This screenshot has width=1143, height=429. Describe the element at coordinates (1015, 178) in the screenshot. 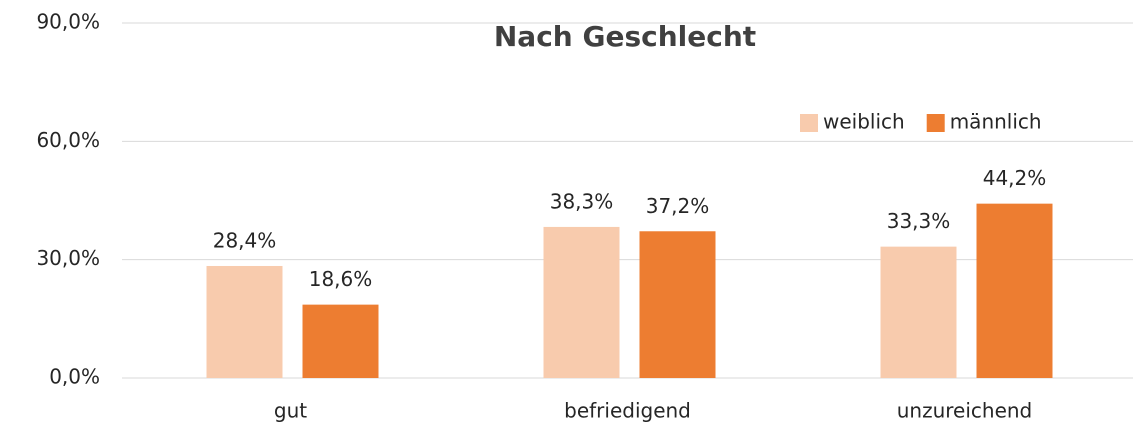

I see `data-label: 44,2%` at that location.